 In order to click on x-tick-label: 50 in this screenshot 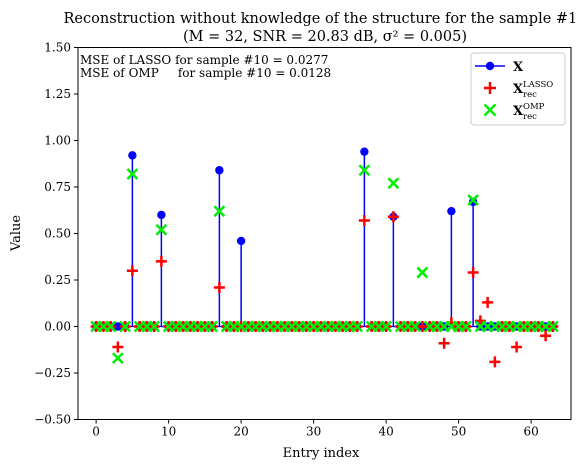, I will do `click(458, 432)`.